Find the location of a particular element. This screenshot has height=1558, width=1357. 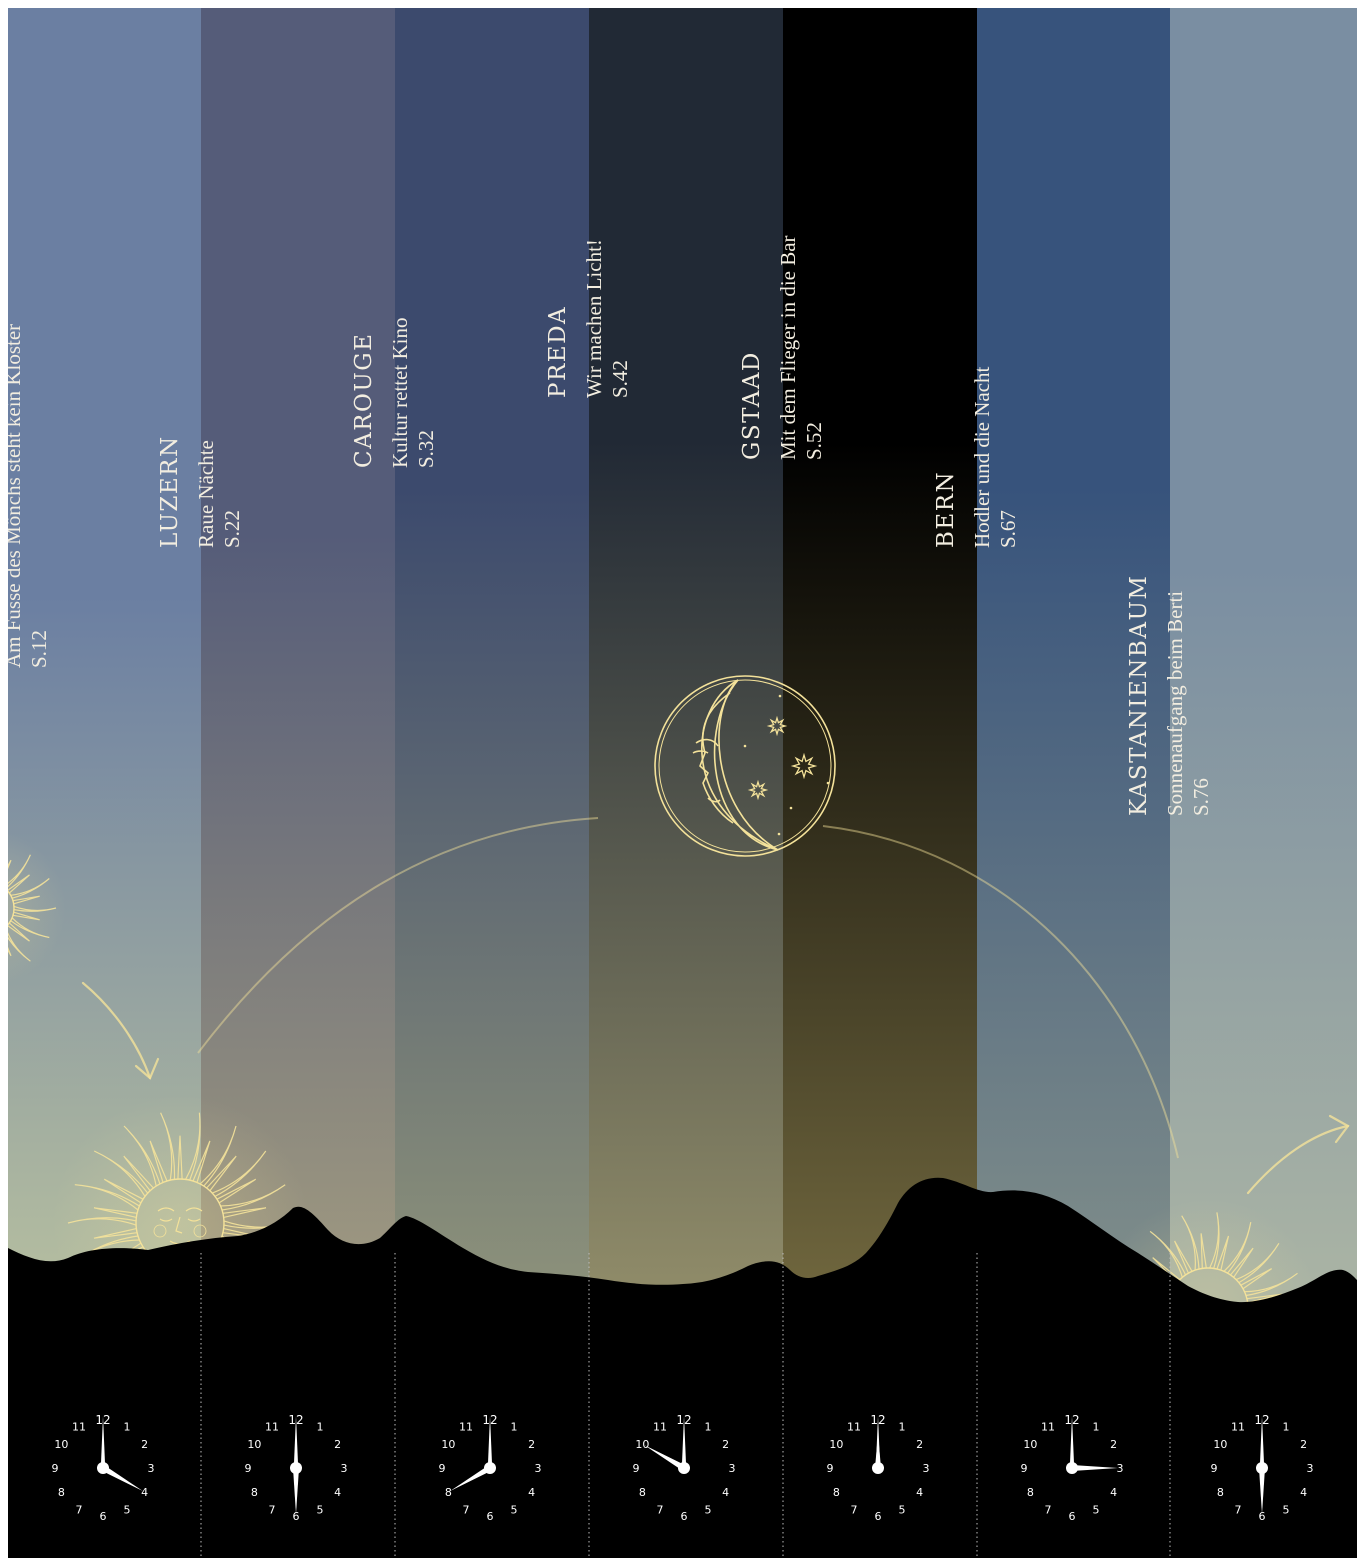

page-number: S.22 is located at coordinates (232, 529).